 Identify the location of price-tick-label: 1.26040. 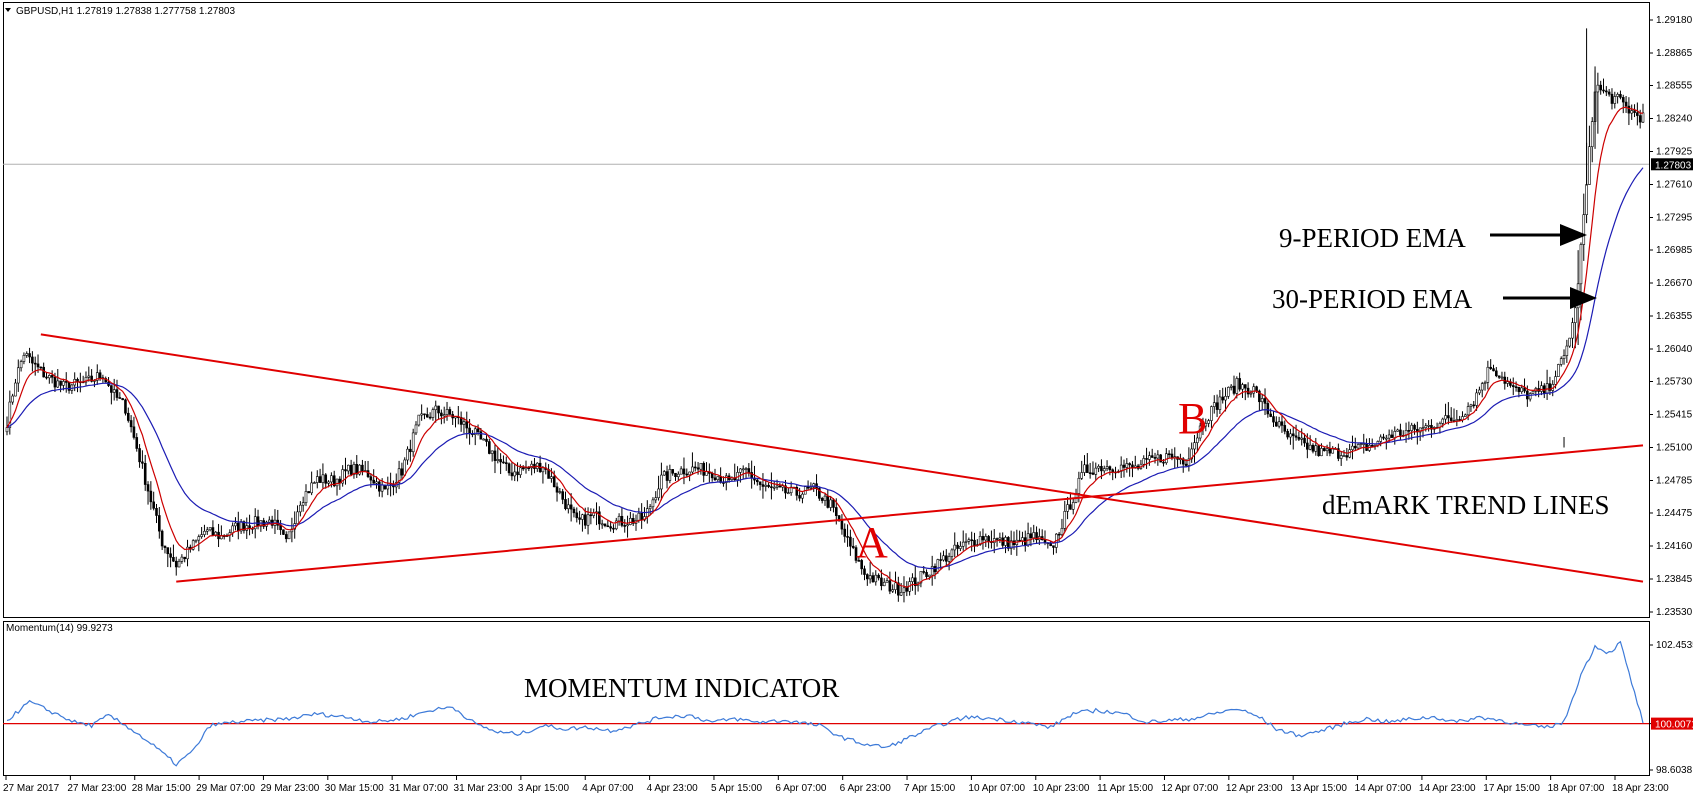
(1674, 349).